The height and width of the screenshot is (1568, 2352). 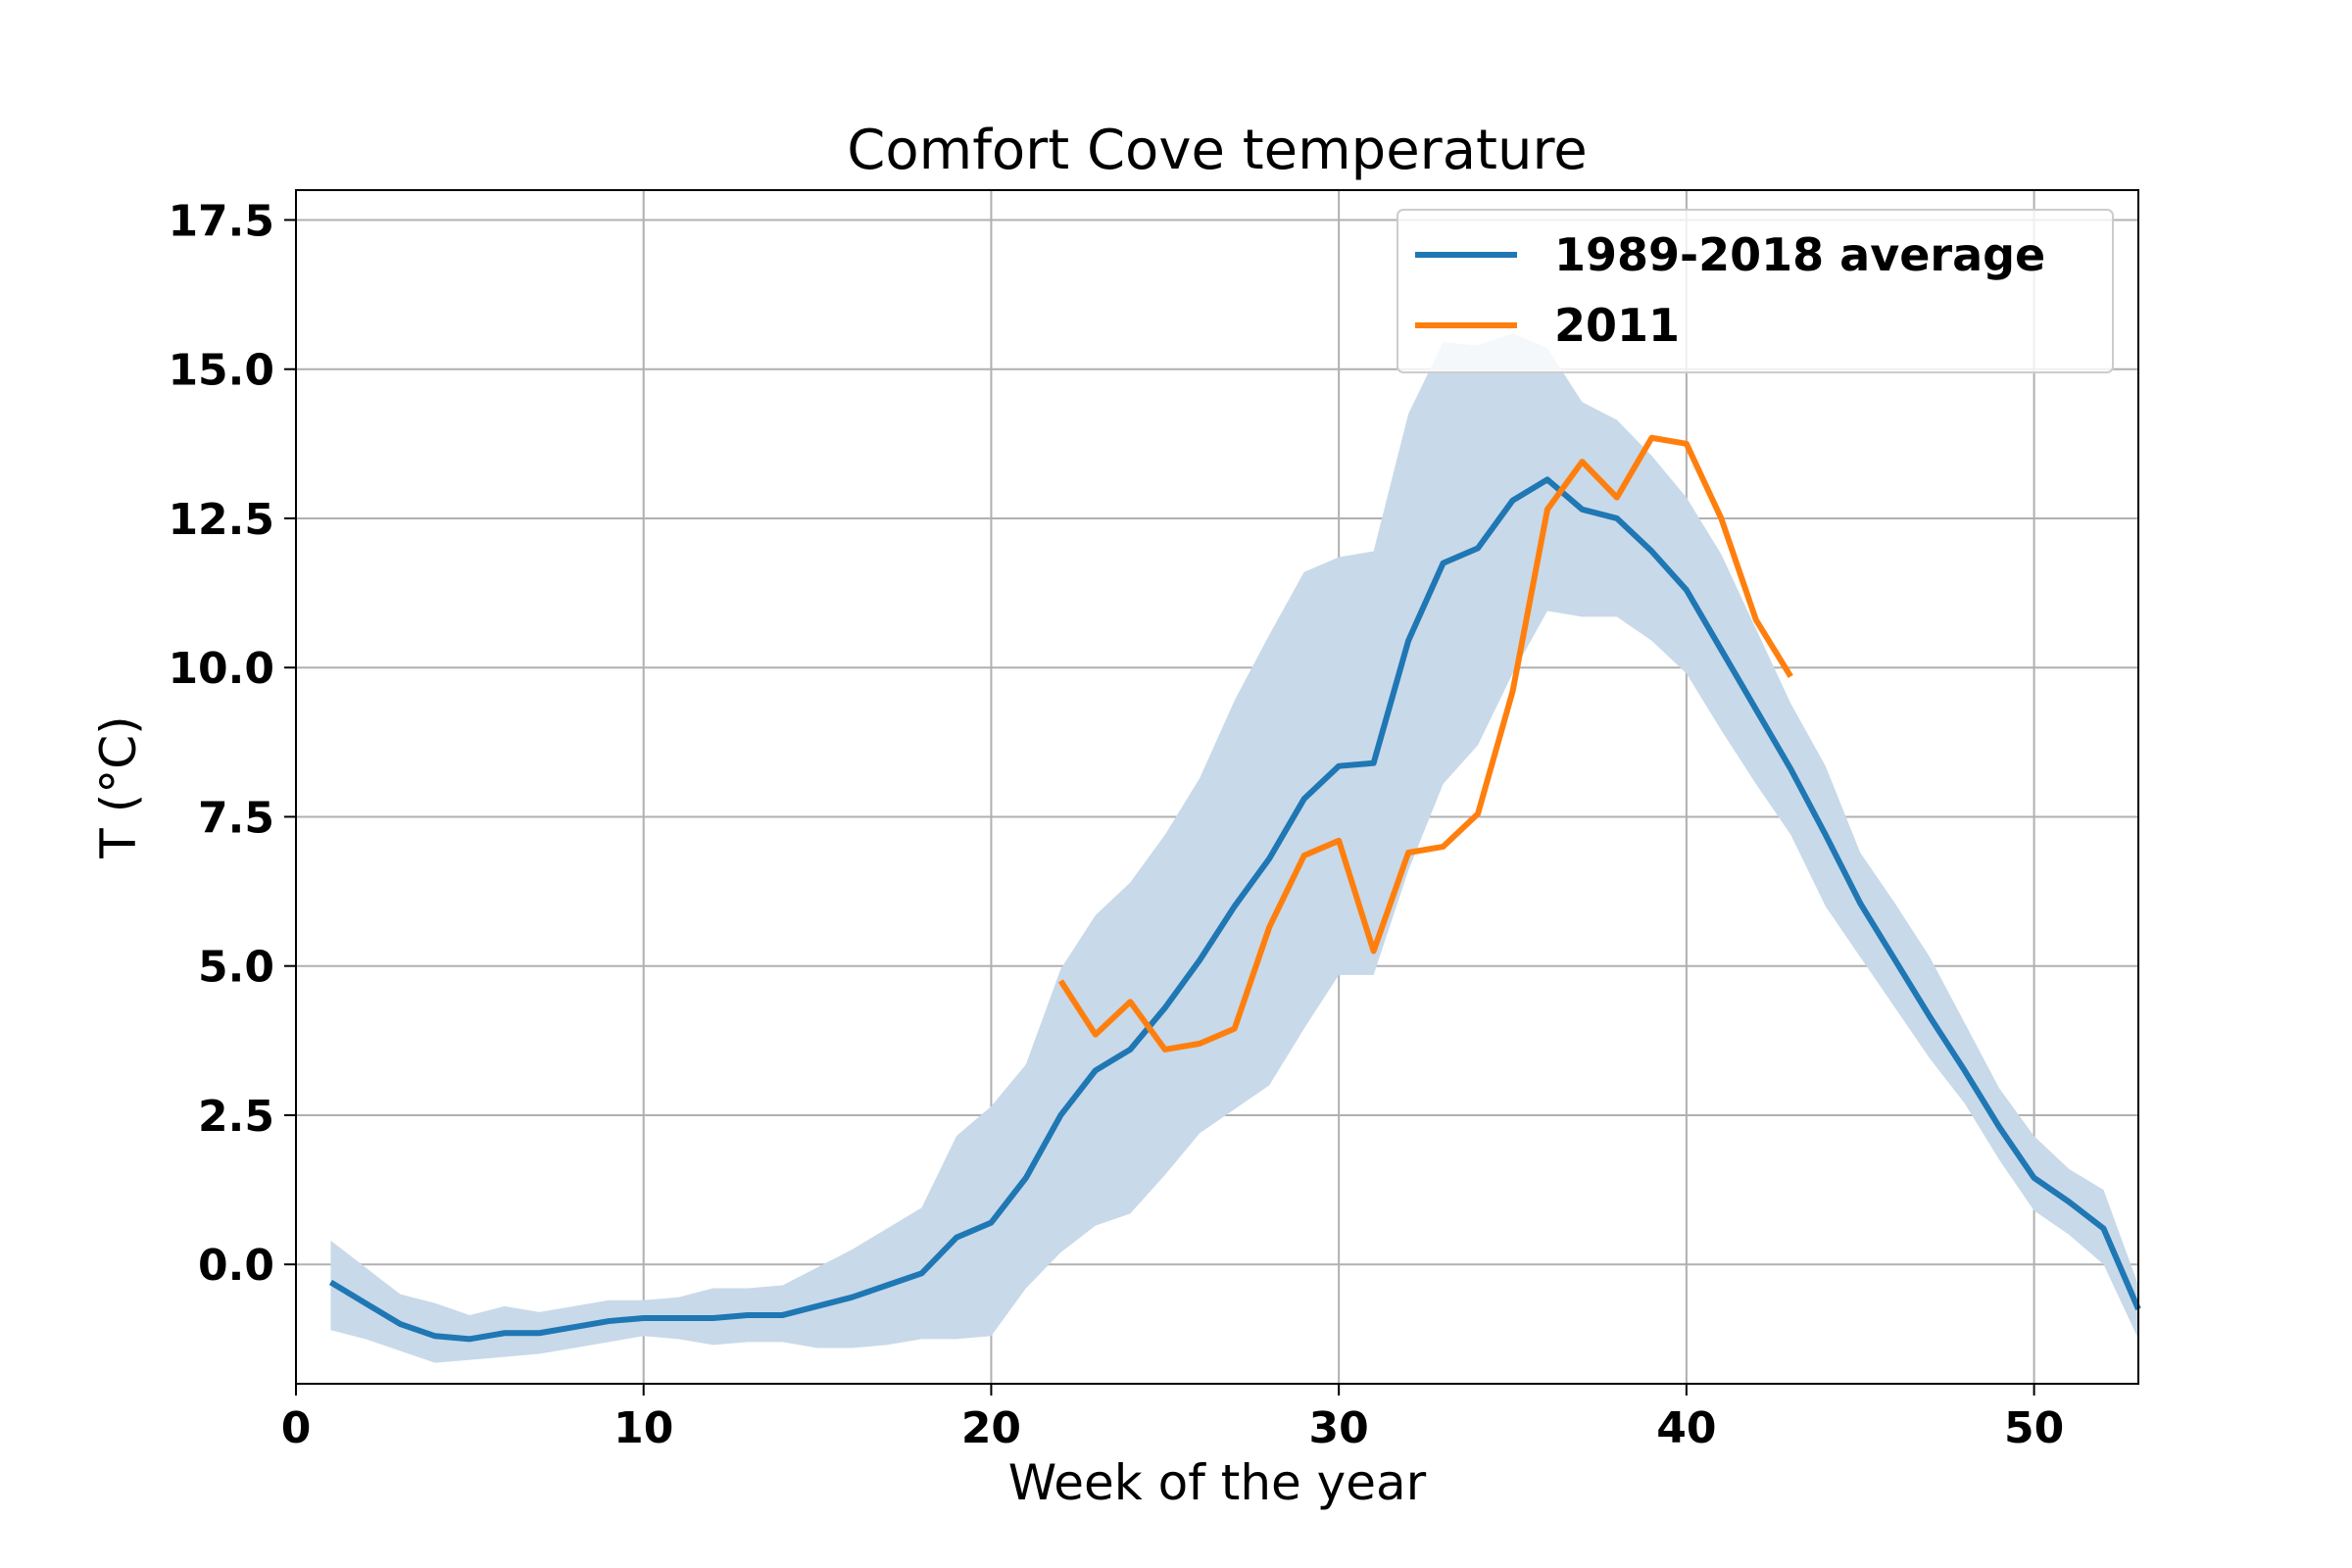 I want to click on x-axis-label: Week of the year, so click(x=1217, y=1482).